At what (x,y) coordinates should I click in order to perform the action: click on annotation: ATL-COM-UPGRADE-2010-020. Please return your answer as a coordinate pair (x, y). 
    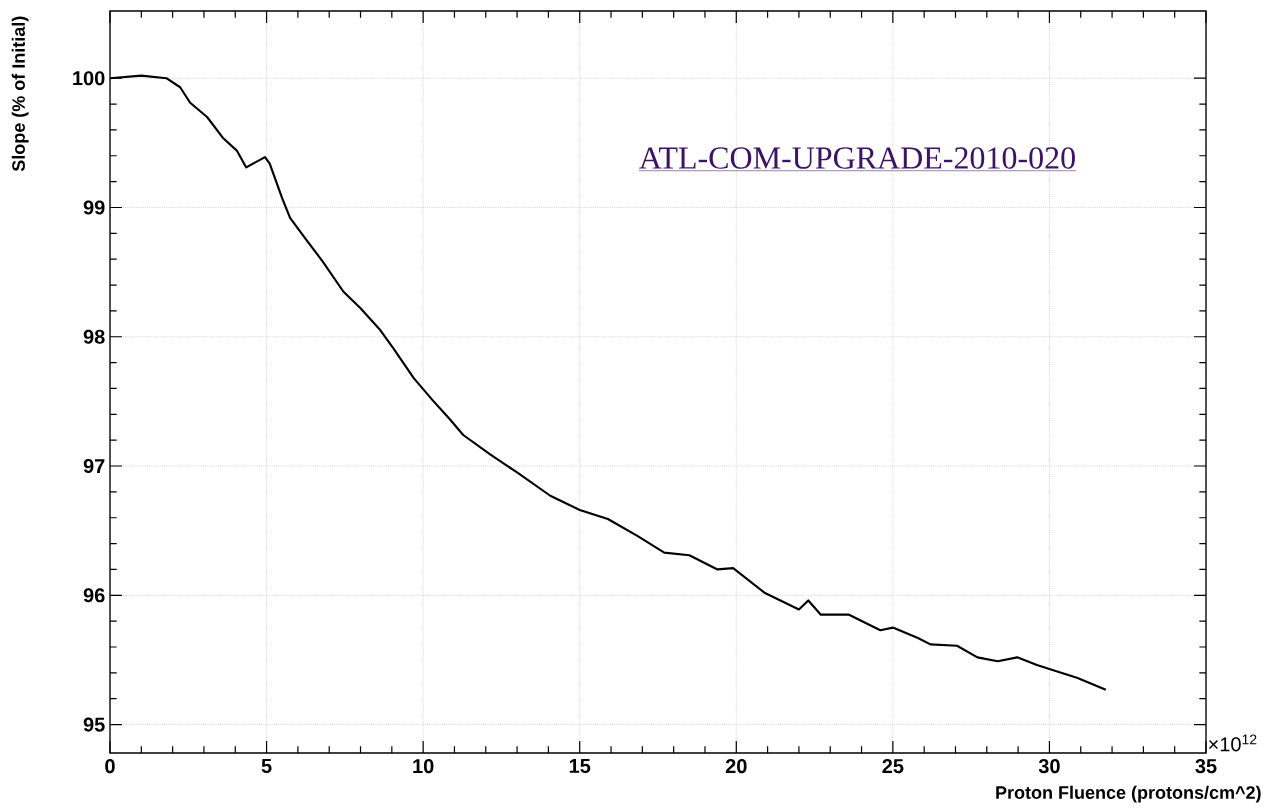
    Looking at the image, I should click on (857, 158).